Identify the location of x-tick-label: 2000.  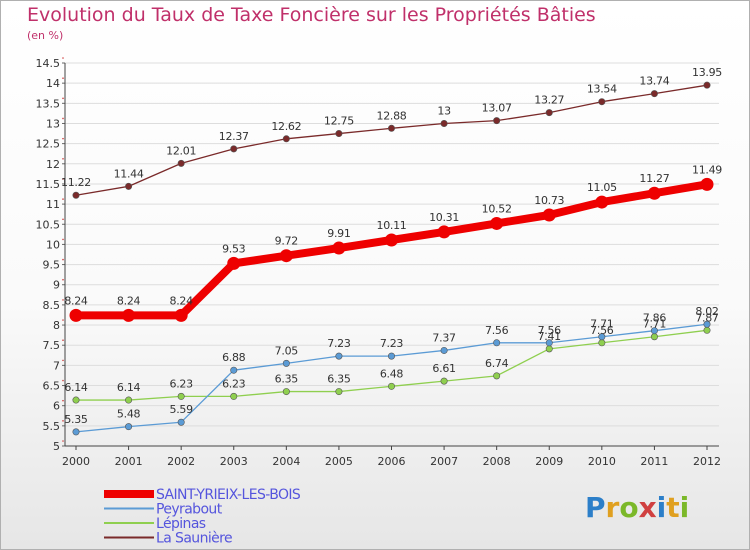
(76, 461).